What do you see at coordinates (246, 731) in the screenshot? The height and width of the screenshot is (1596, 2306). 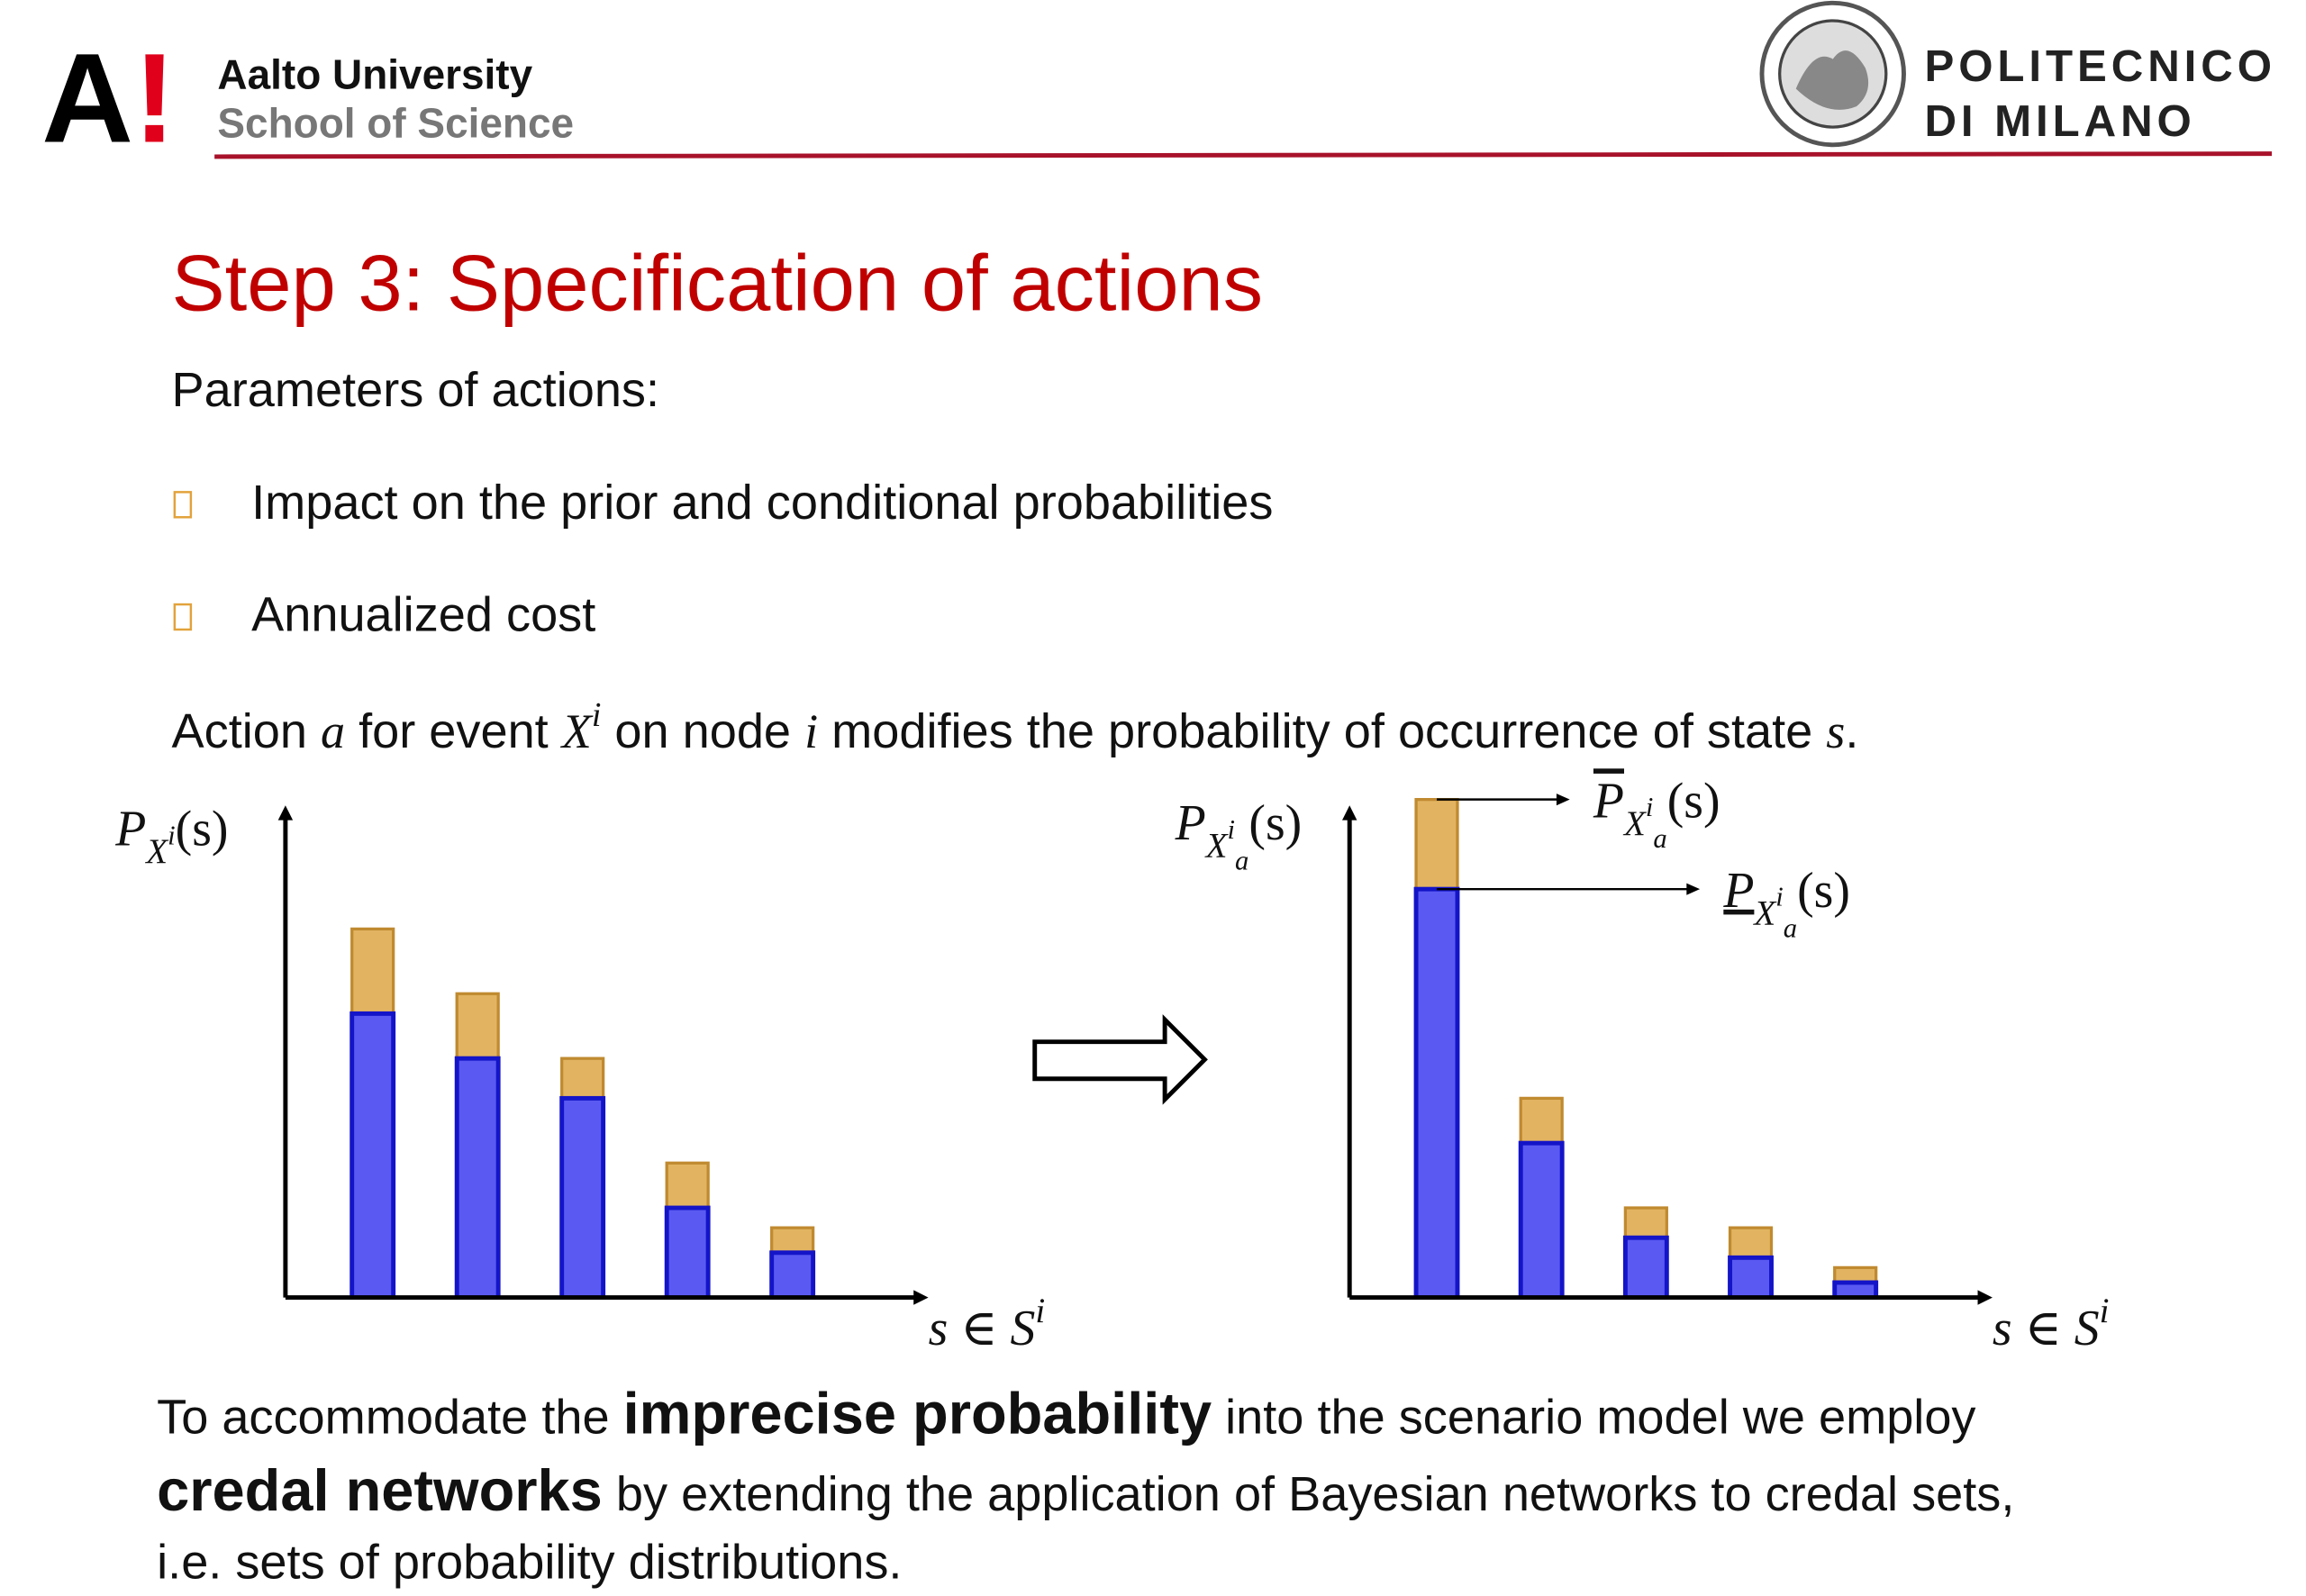 I see `text-run: Action` at bounding box center [246, 731].